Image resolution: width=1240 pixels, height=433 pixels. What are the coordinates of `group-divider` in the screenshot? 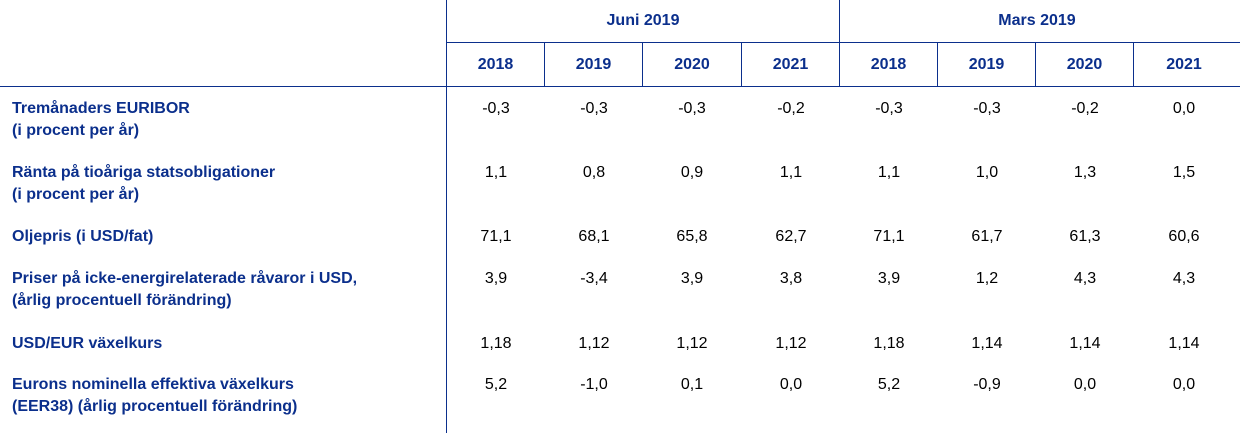 It's located at (839, 43).